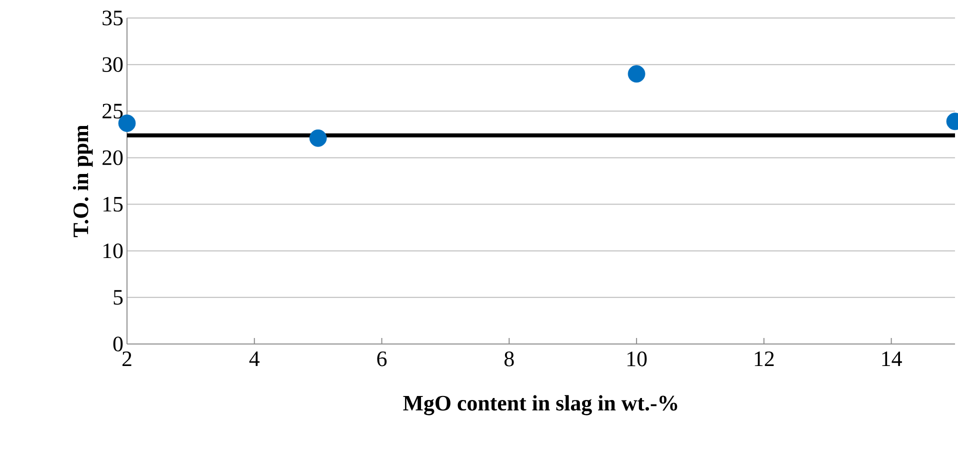  What do you see at coordinates (113, 204) in the screenshot?
I see `y-tick-label: 15` at bounding box center [113, 204].